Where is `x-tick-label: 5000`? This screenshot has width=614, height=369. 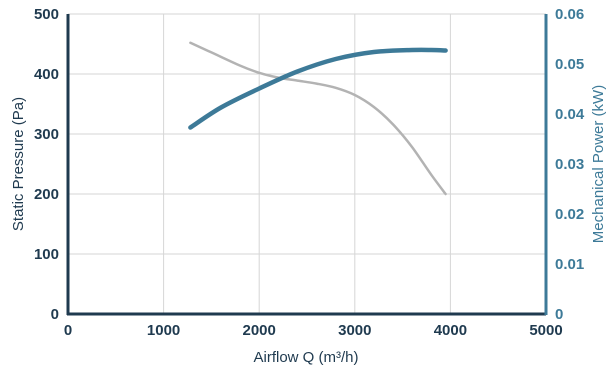
x-tick-label: 5000 is located at coordinates (545, 330).